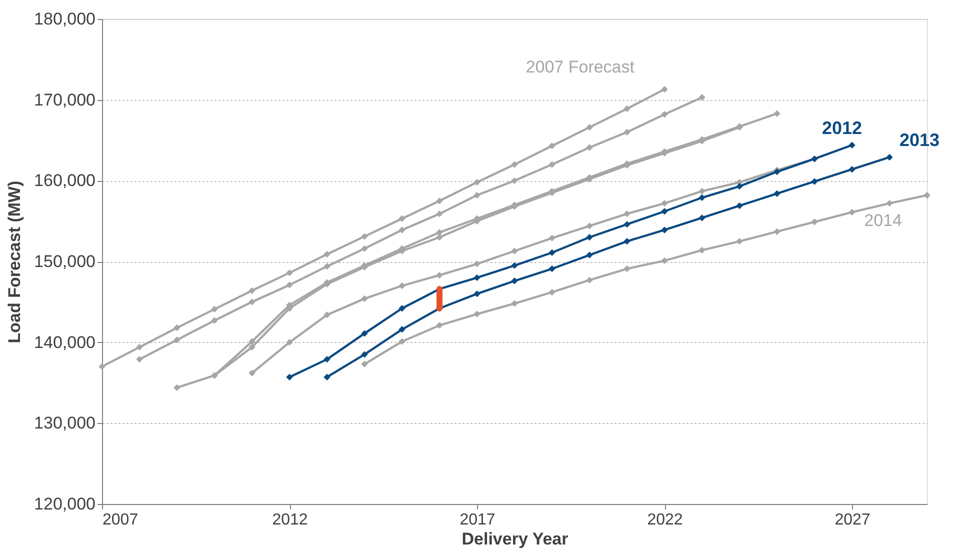 The image size is (959, 552). I want to click on y-axis-title: Load Forecast (MW), so click(14, 262).